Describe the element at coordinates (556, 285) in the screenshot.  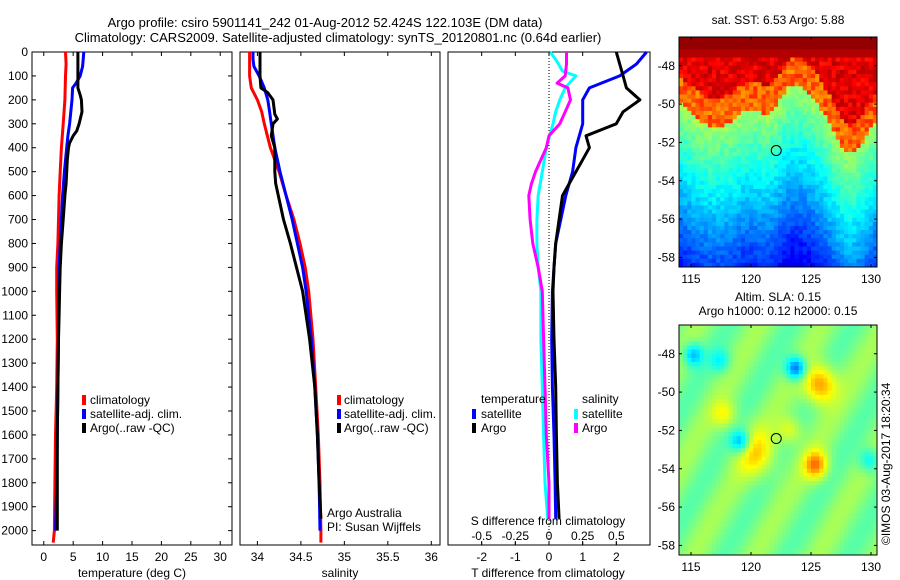
I see `series-line-s-satellite` at that location.